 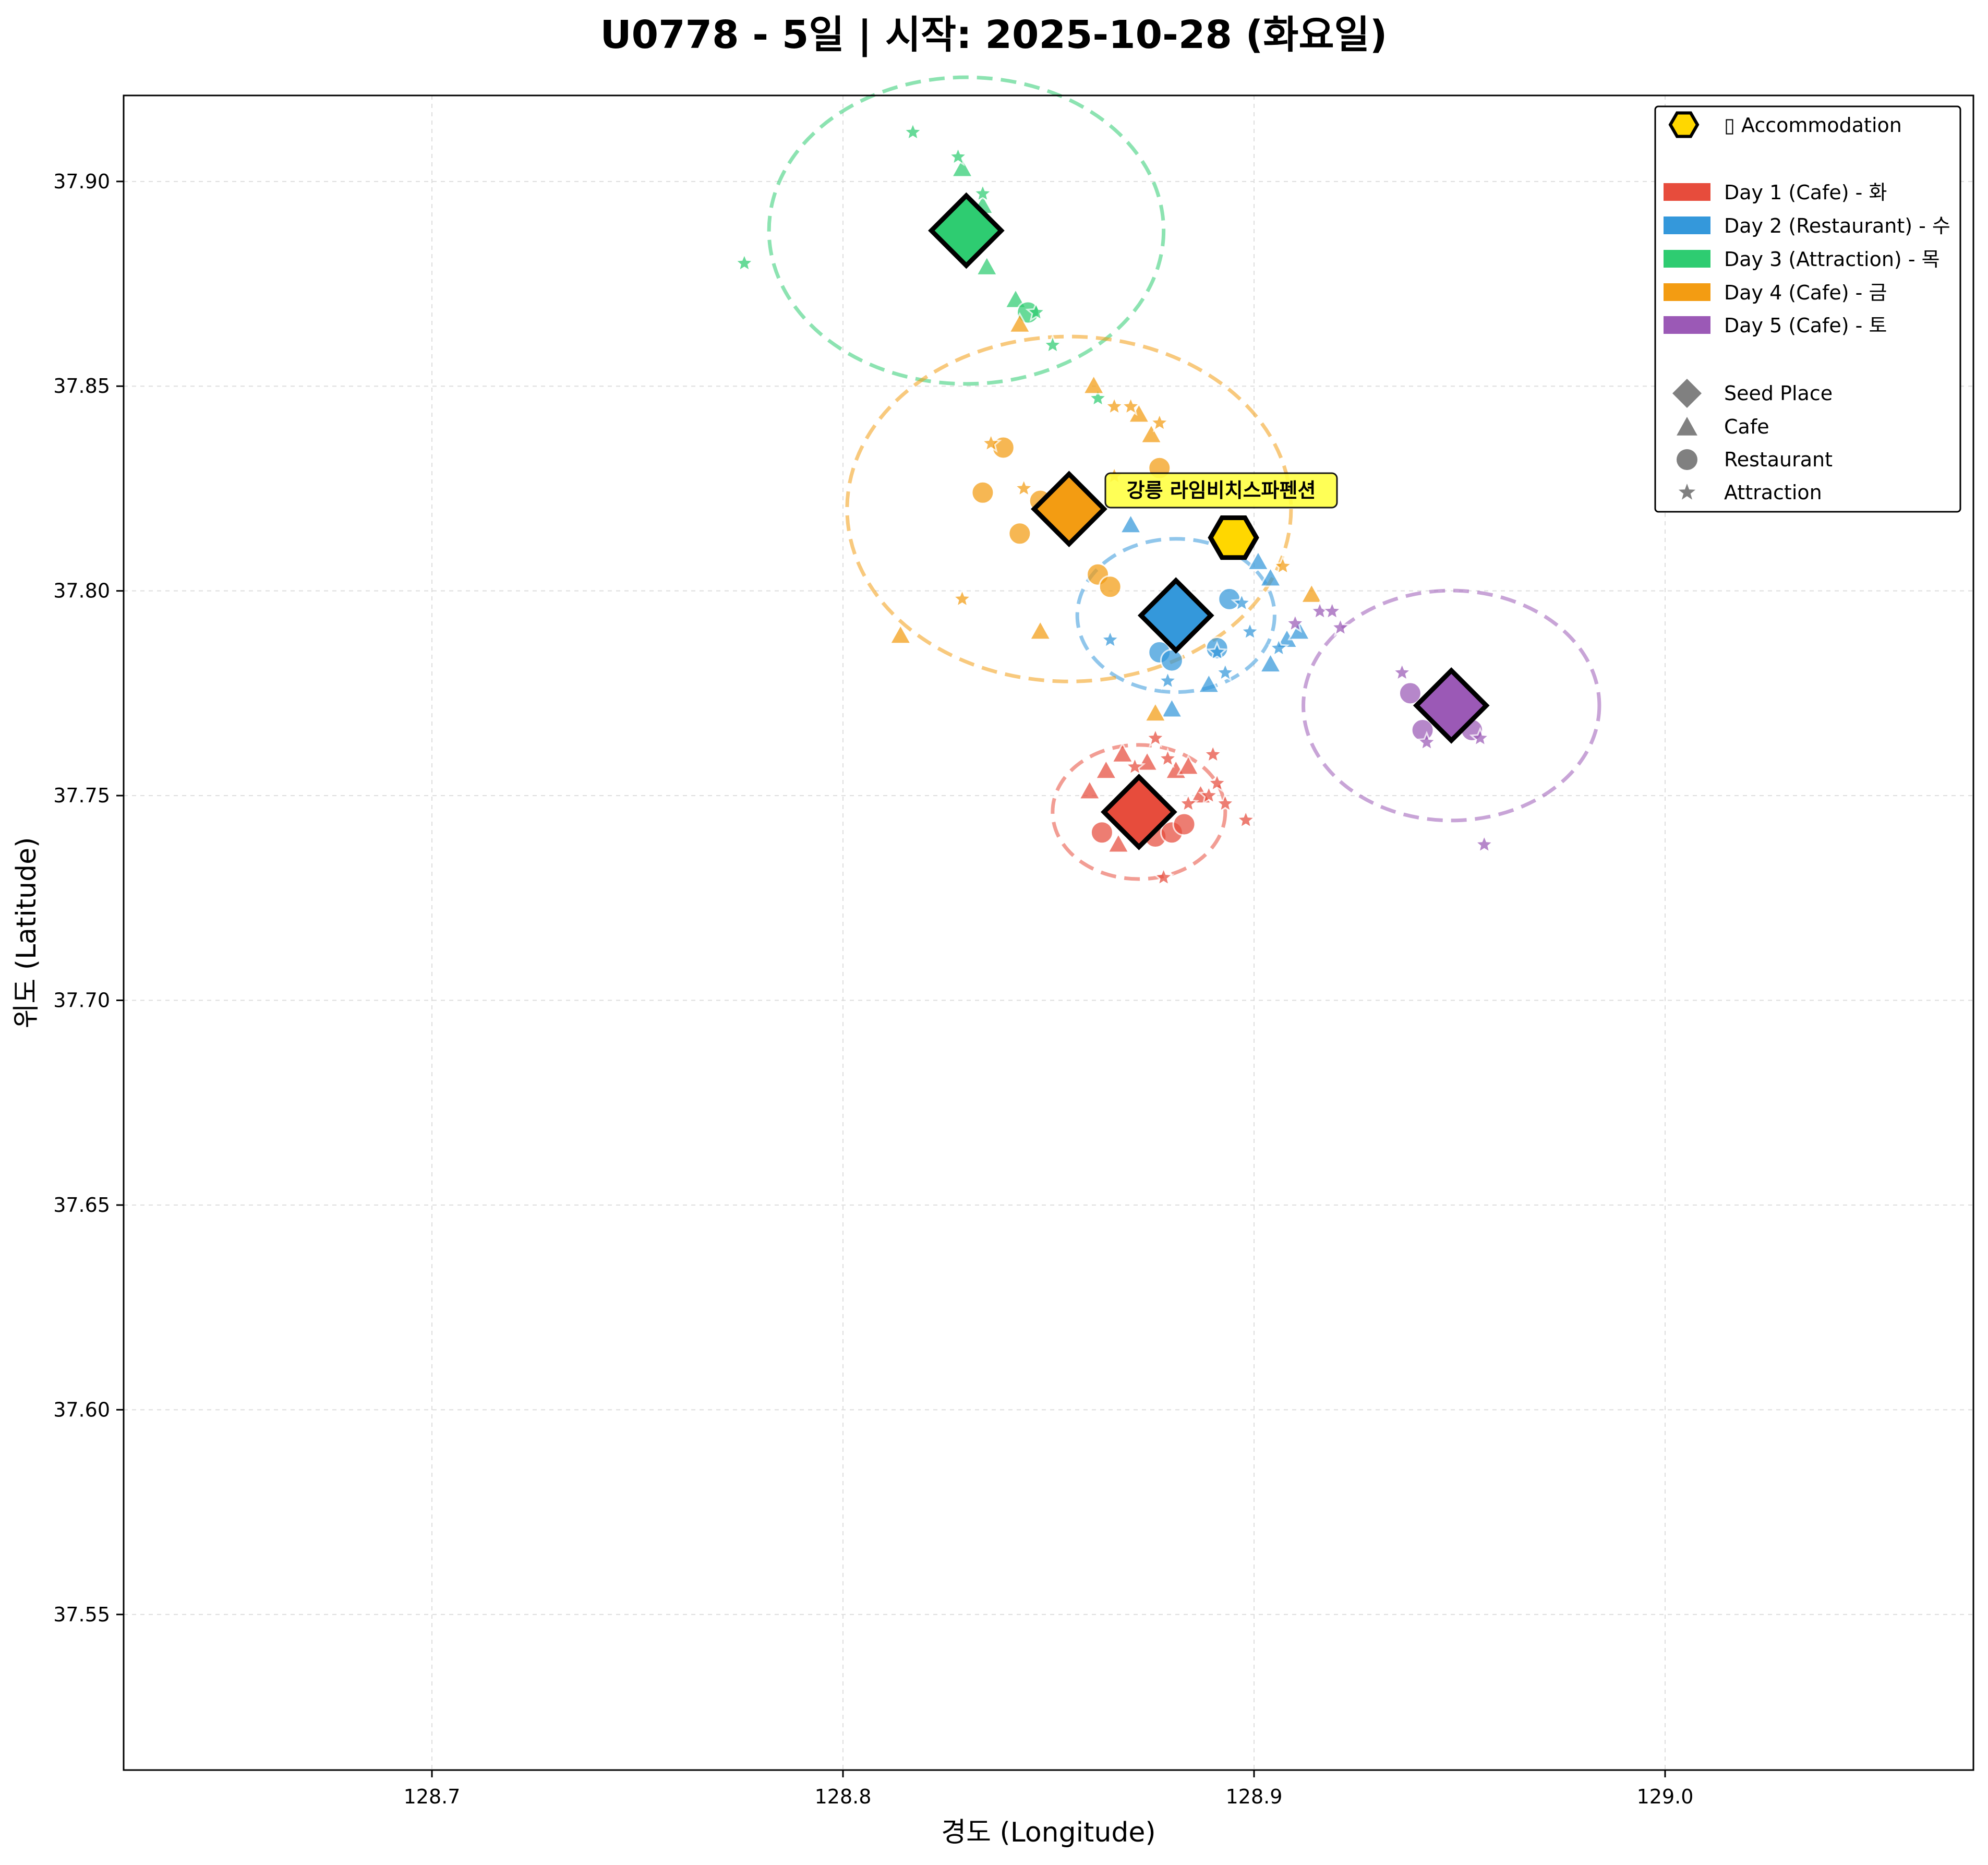 I want to click on legend-seed-marker, so click(x=1687, y=393).